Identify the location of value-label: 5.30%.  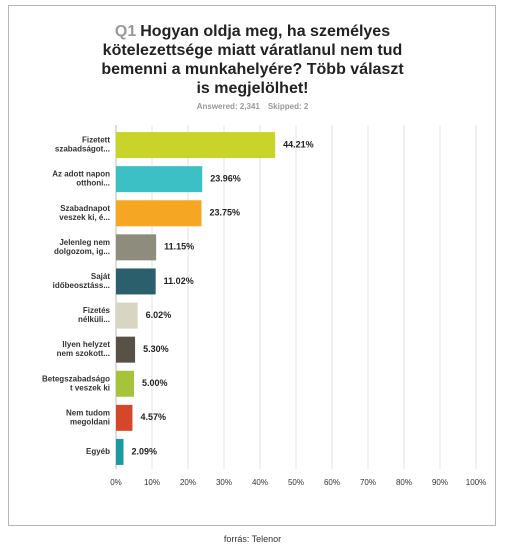
(156, 349).